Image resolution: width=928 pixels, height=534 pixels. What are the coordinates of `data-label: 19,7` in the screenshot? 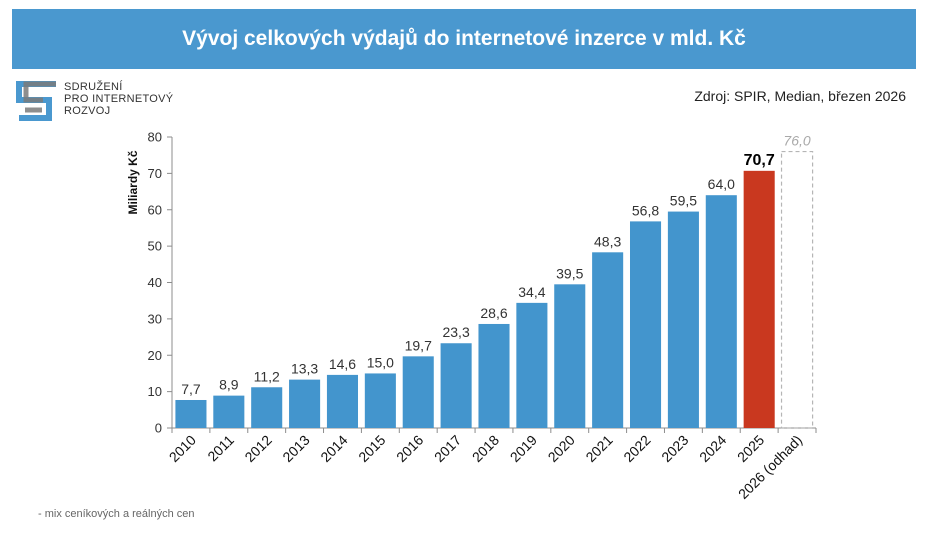 It's located at (418, 345).